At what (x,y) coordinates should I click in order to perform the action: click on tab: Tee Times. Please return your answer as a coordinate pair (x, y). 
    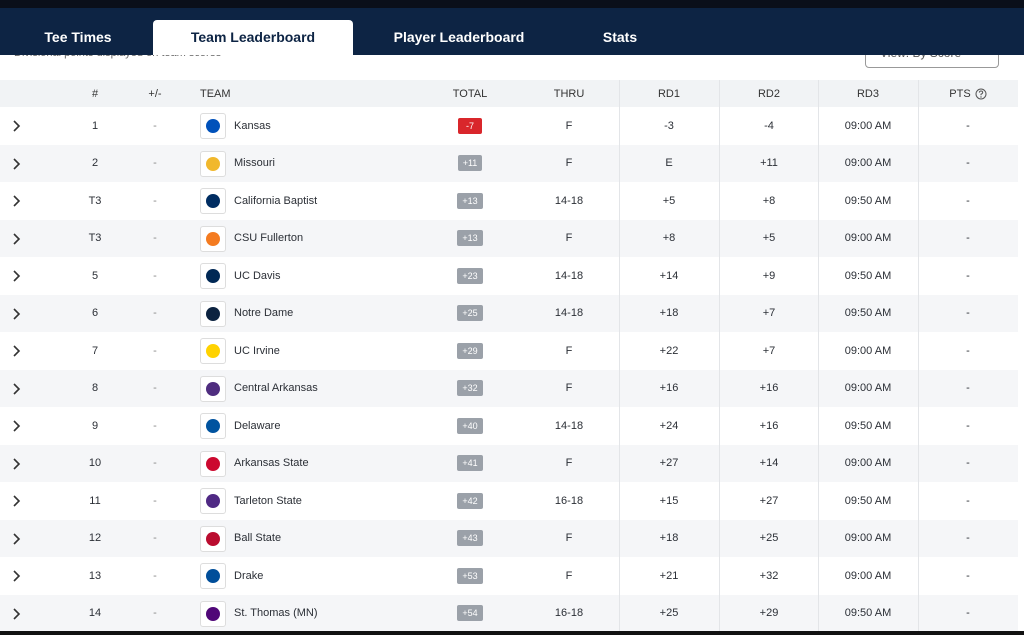
    Looking at the image, I should click on (78, 37).